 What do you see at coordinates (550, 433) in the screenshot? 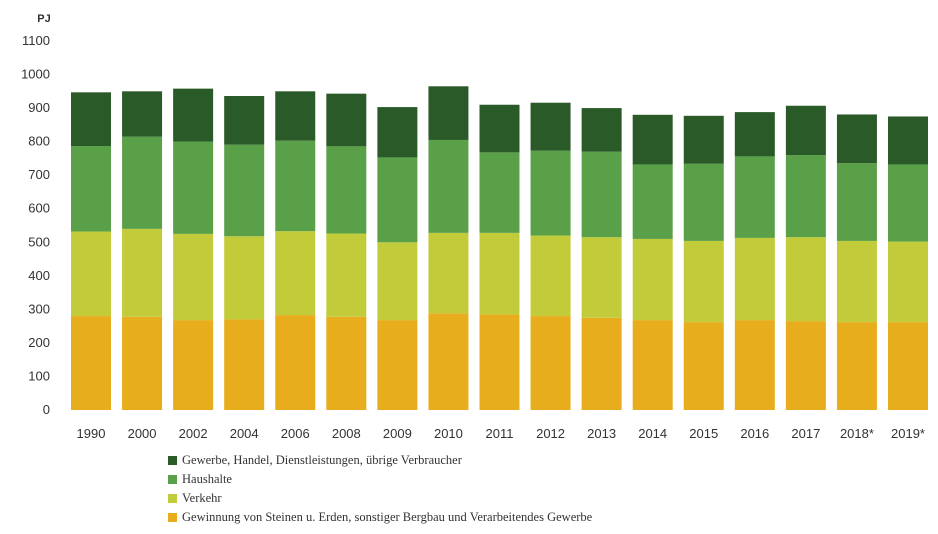
I see `x-tick-label: 2012` at bounding box center [550, 433].